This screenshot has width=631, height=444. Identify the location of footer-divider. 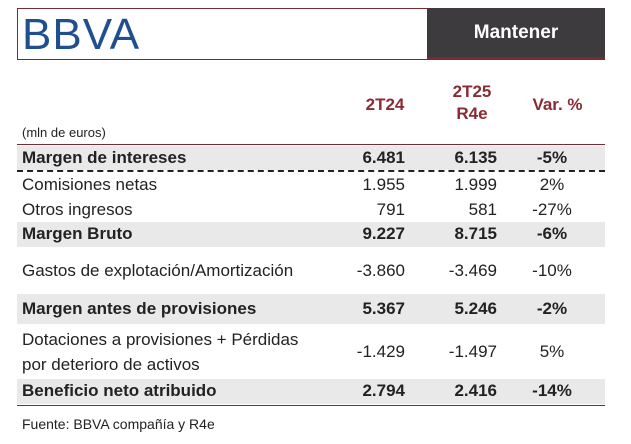
(311, 405).